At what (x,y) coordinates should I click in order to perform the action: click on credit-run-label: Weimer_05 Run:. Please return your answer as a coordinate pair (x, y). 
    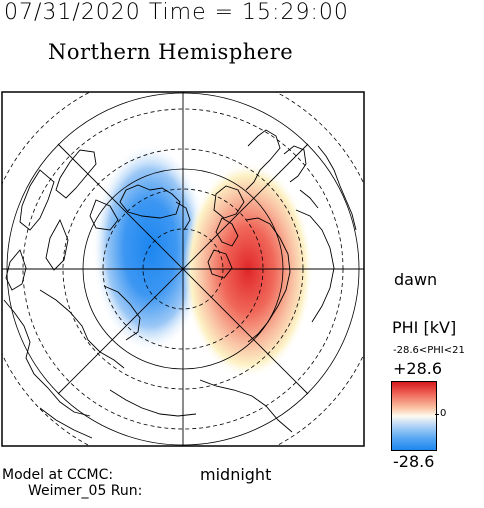
    Looking at the image, I should click on (85, 491).